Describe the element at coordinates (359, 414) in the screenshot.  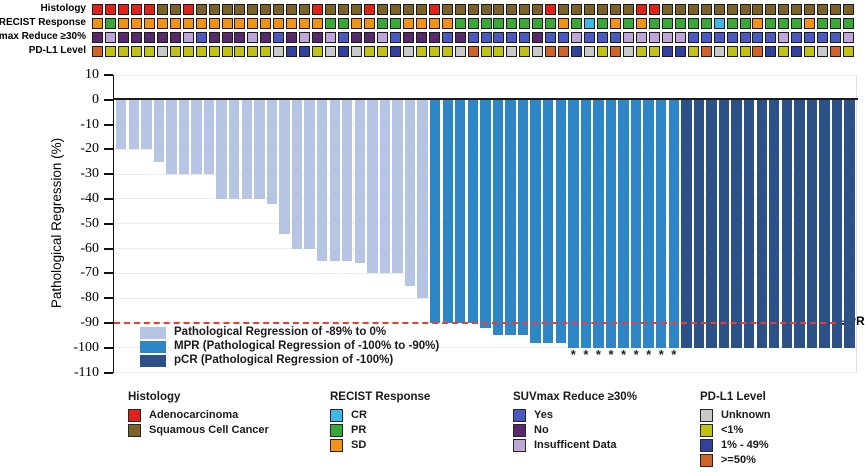
I see `bottom-legend-label: CR` at that location.